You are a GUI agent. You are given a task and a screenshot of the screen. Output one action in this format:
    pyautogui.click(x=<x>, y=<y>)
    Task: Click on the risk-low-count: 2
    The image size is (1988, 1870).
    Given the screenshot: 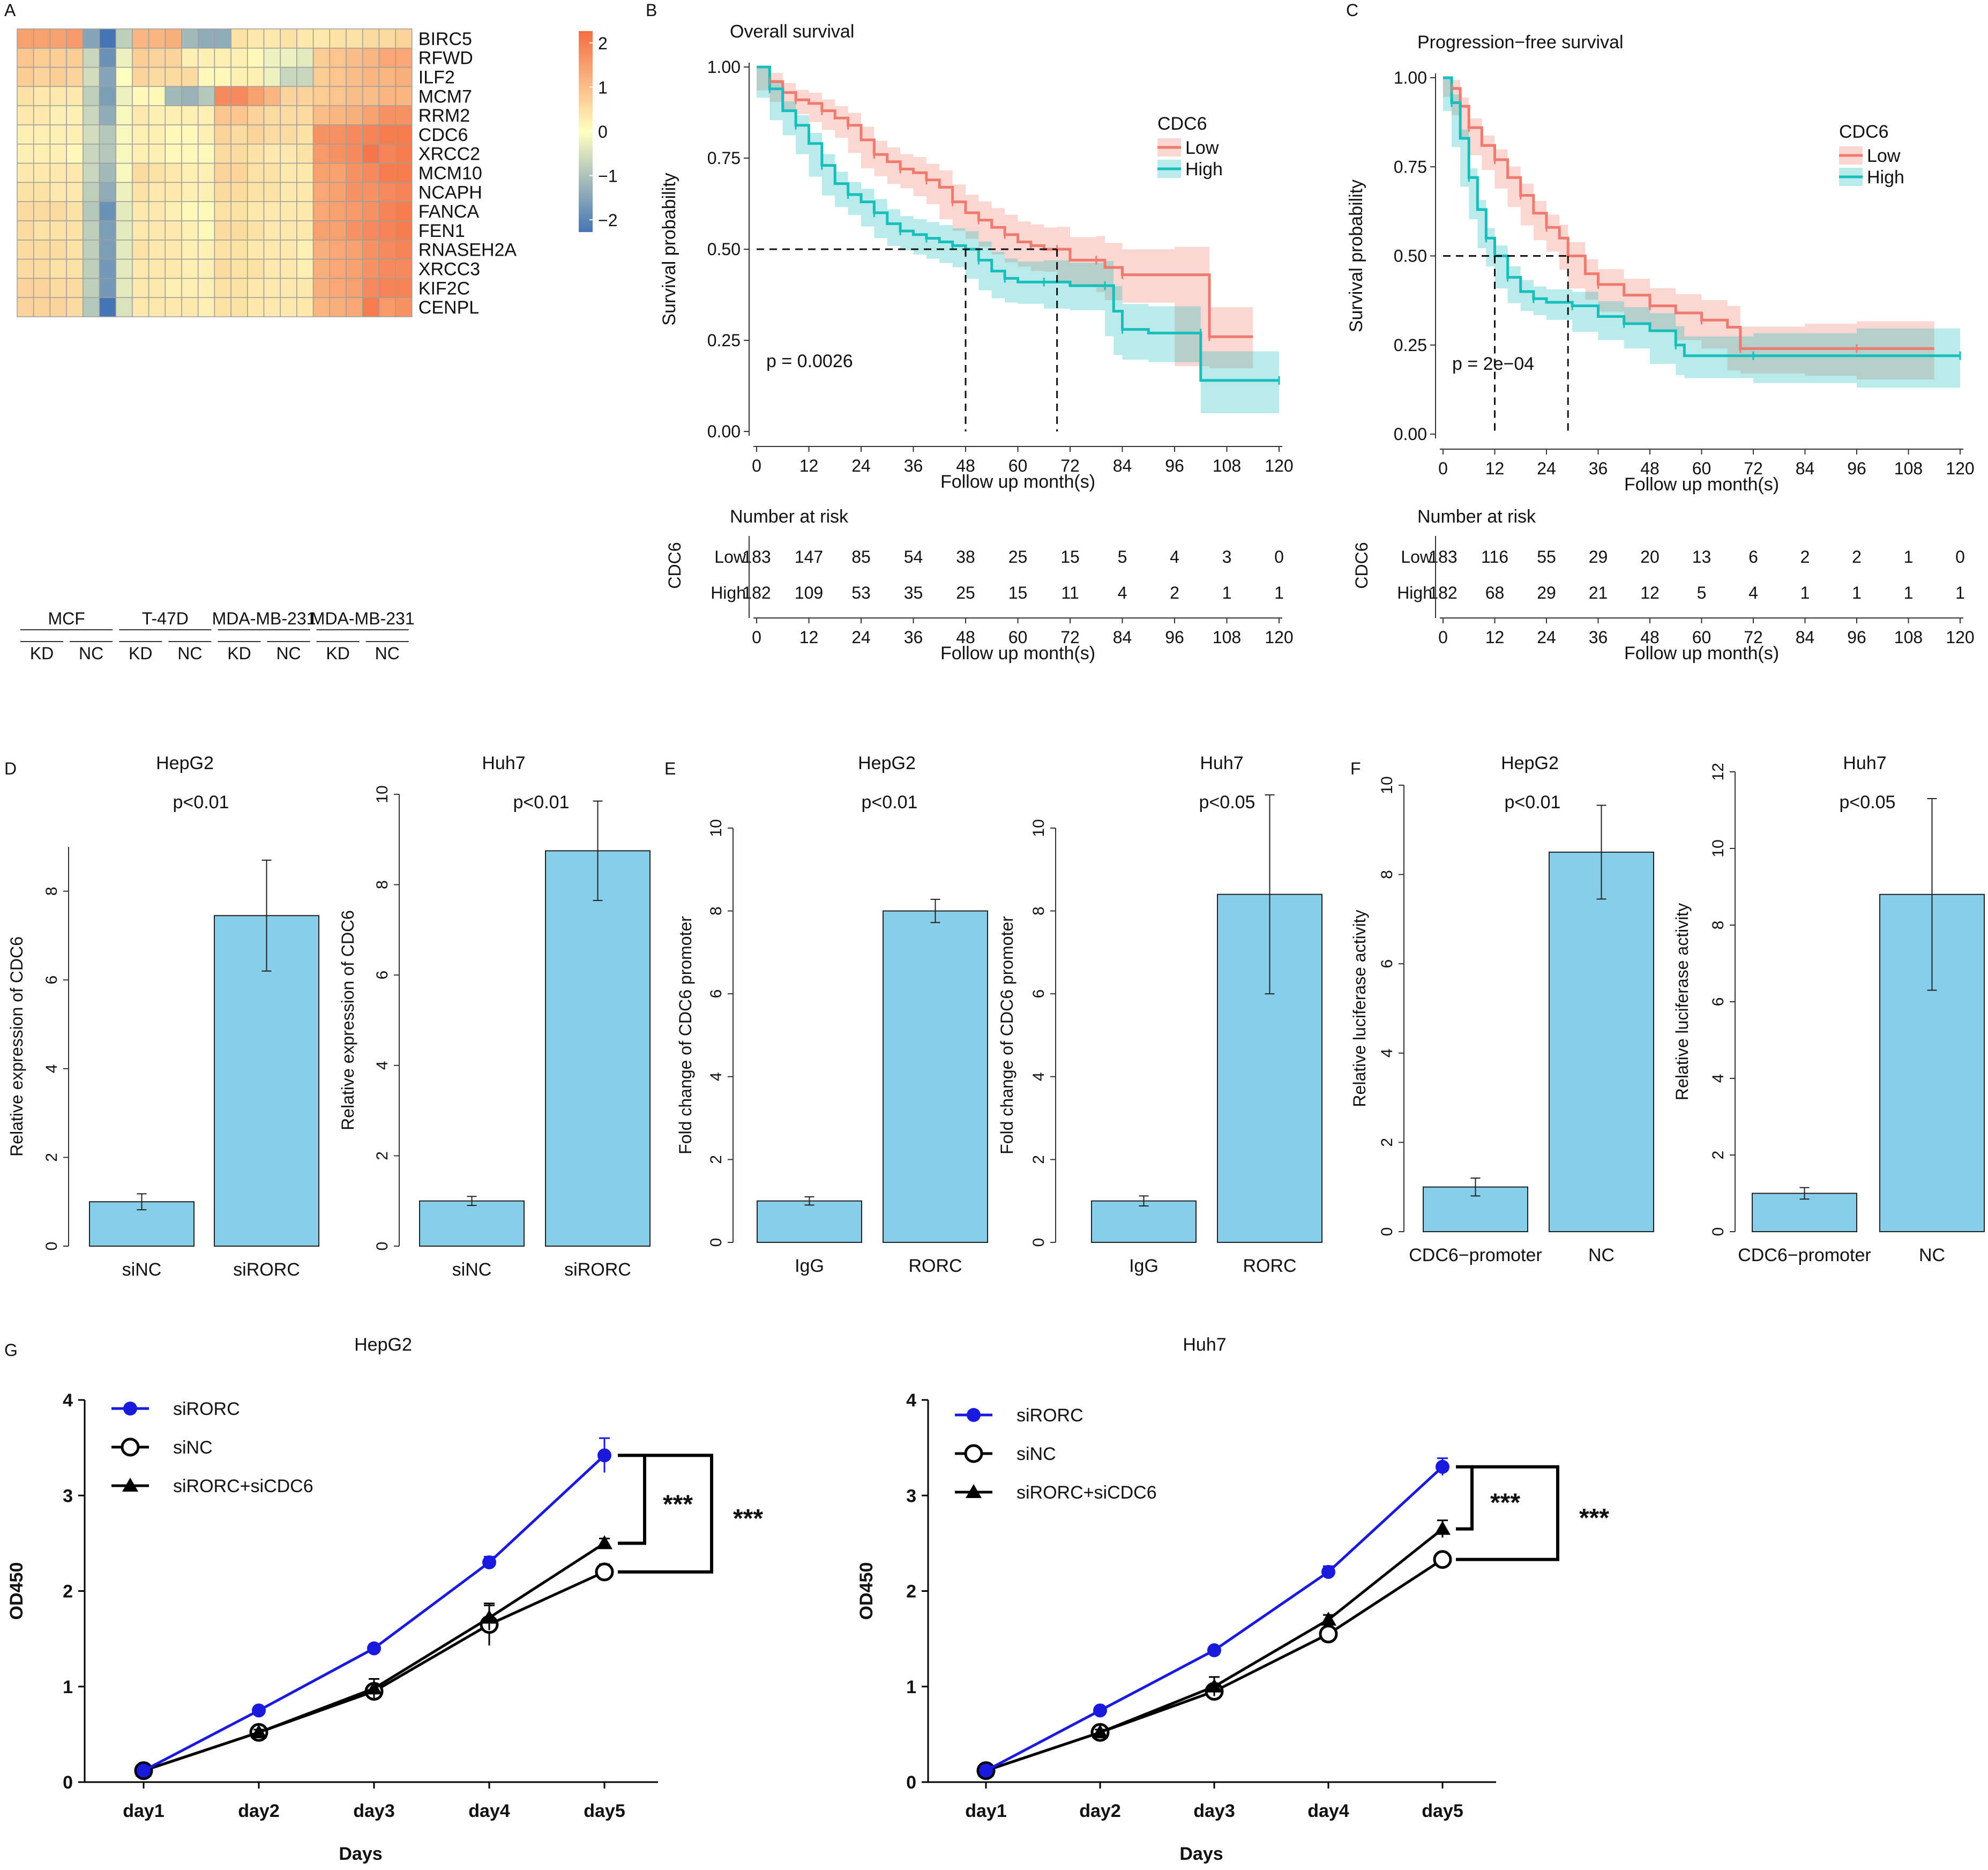 What is the action you would take?
    pyautogui.click(x=1857, y=557)
    